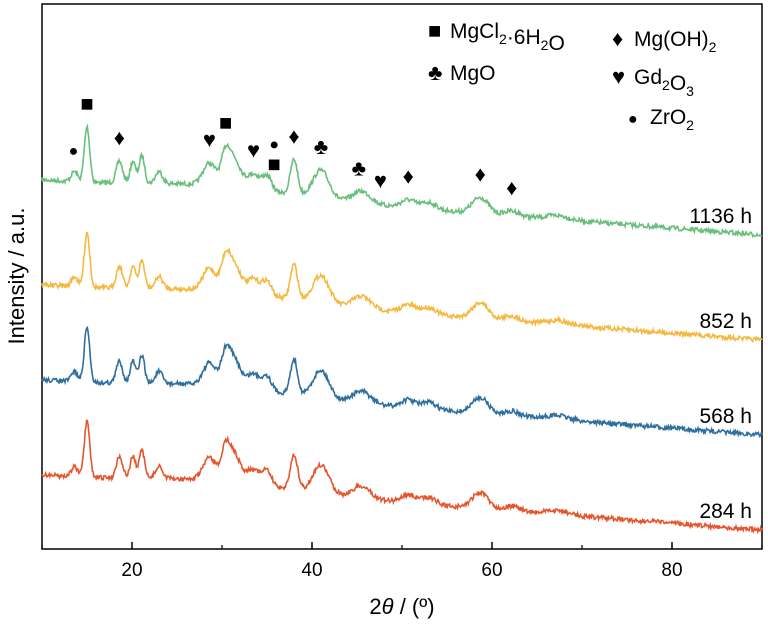 The image size is (768, 636). What do you see at coordinates (402, 561) in the screenshot?
I see `x-ticks: 20 40 60 80` at bounding box center [402, 561].